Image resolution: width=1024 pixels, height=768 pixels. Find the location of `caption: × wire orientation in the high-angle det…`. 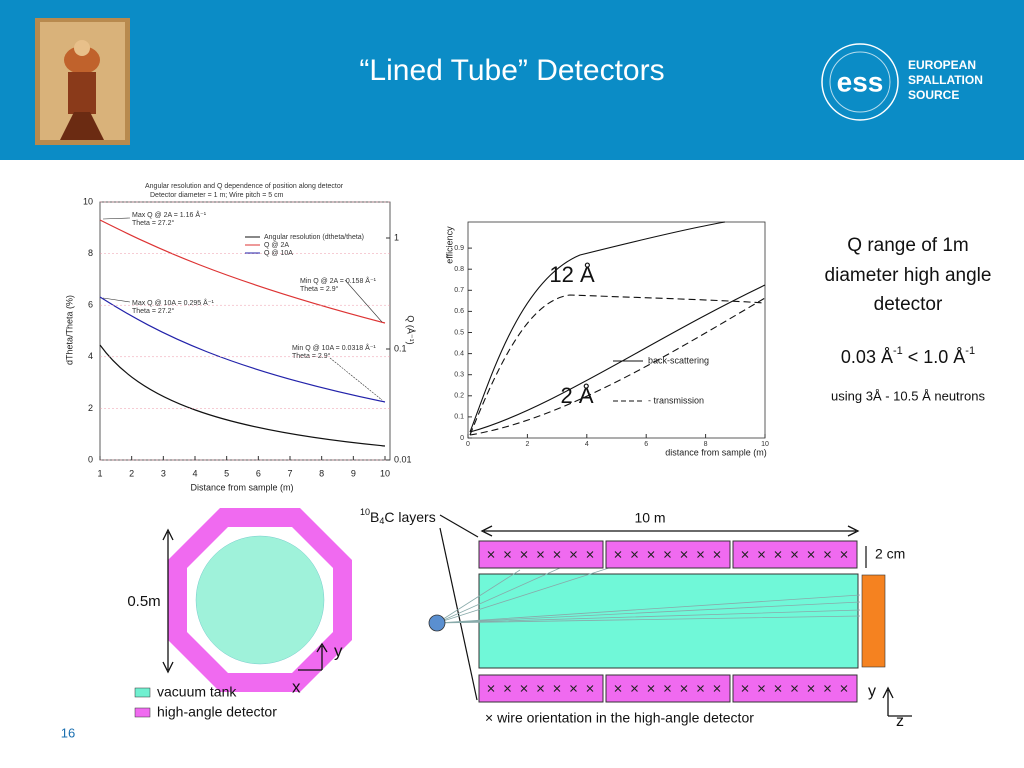

caption: × wire orientation in the high-angle det… is located at coordinates (619, 718).